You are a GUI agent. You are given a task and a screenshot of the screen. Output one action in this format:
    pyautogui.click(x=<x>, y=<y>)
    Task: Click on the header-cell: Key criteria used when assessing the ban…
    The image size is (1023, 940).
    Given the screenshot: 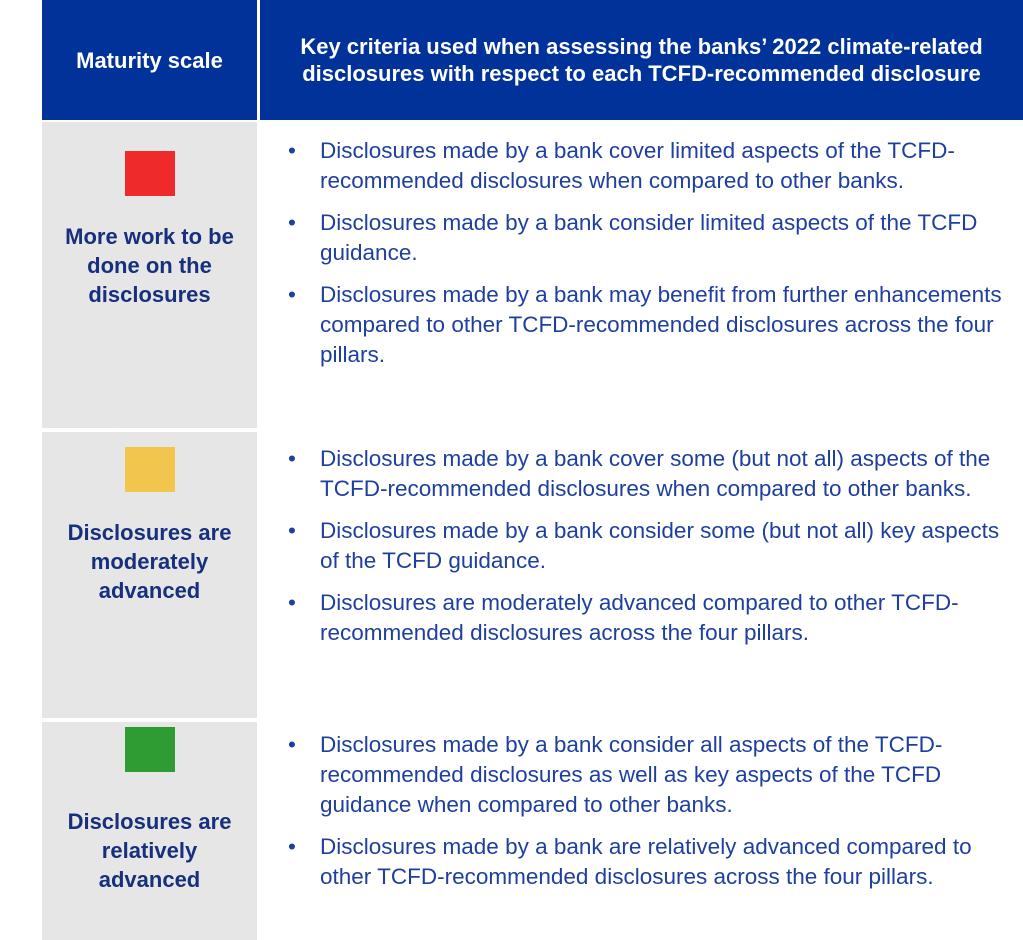 What is the action you would take?
    pyautogui.click(x=641, y=60)
    